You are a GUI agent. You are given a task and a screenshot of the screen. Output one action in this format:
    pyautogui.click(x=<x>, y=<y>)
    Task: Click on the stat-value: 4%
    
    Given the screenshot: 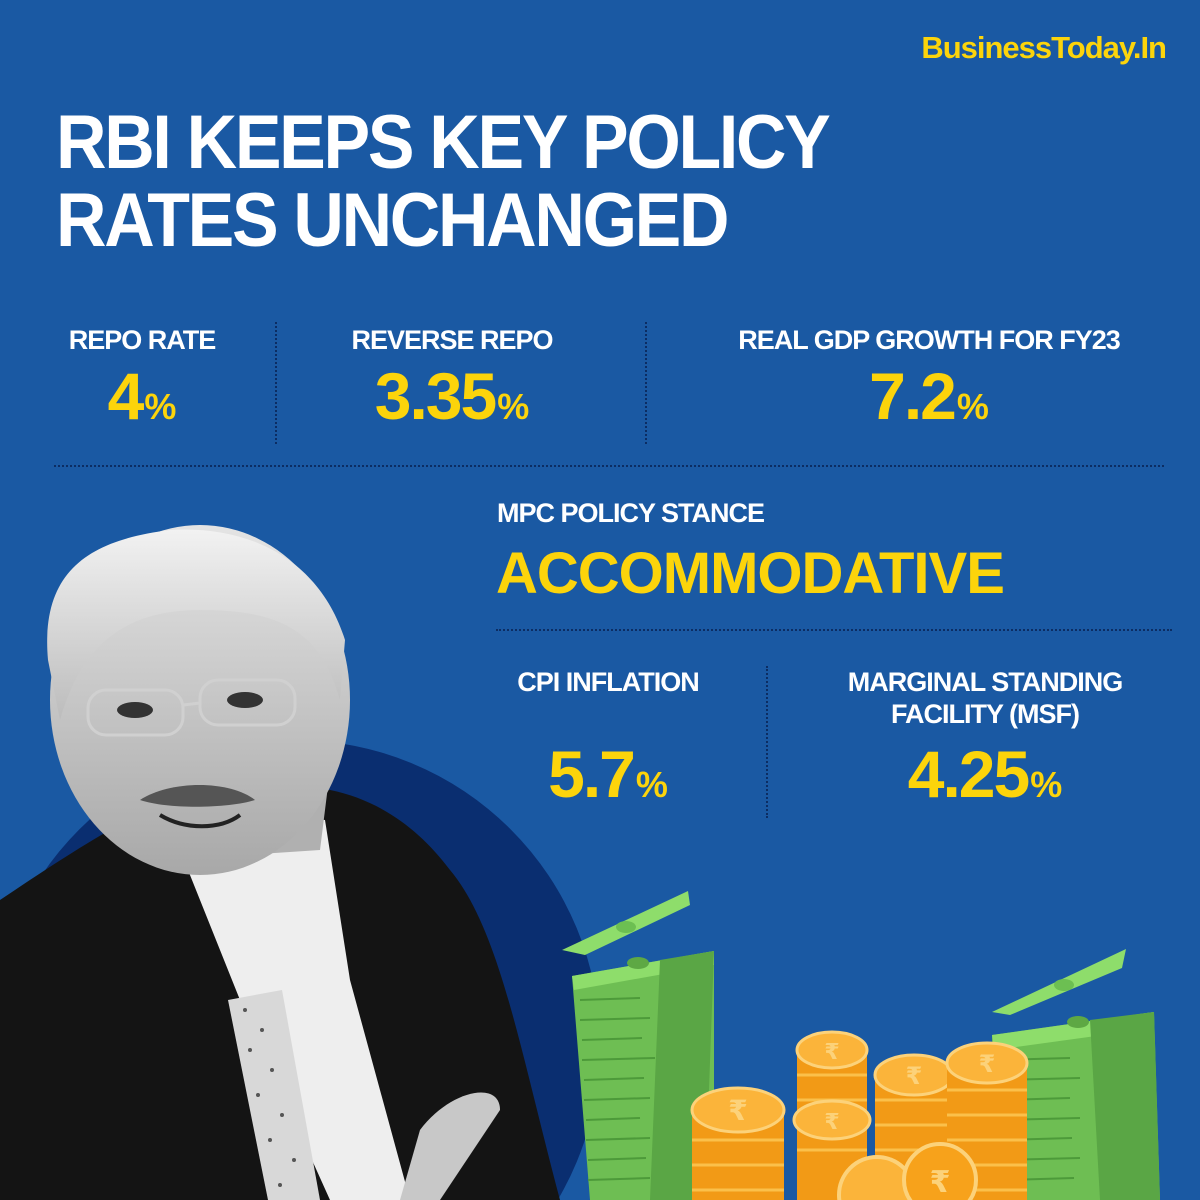 What is the action you would take?
    pyautogui.click(x=142, y=396)
    